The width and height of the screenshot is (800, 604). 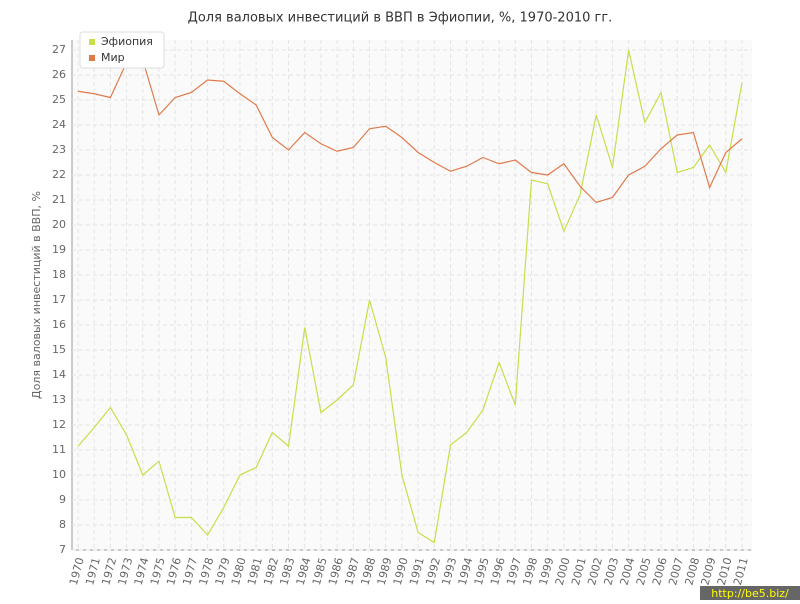 I want to click on y-tick-label: 14, so click(x=59, y=374).